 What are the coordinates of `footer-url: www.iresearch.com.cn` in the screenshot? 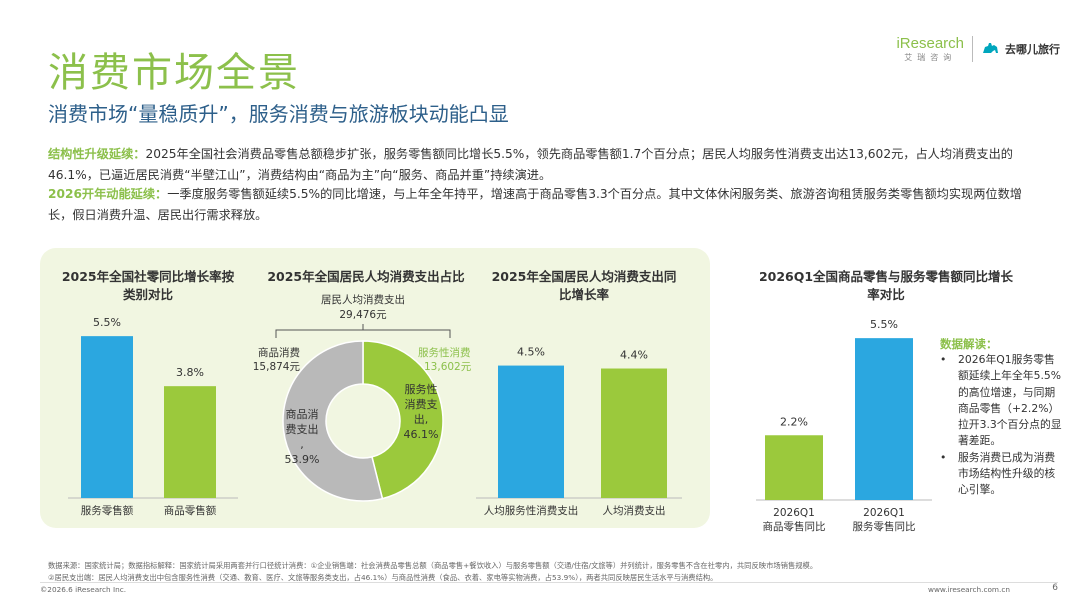 It's located at (968, 589).